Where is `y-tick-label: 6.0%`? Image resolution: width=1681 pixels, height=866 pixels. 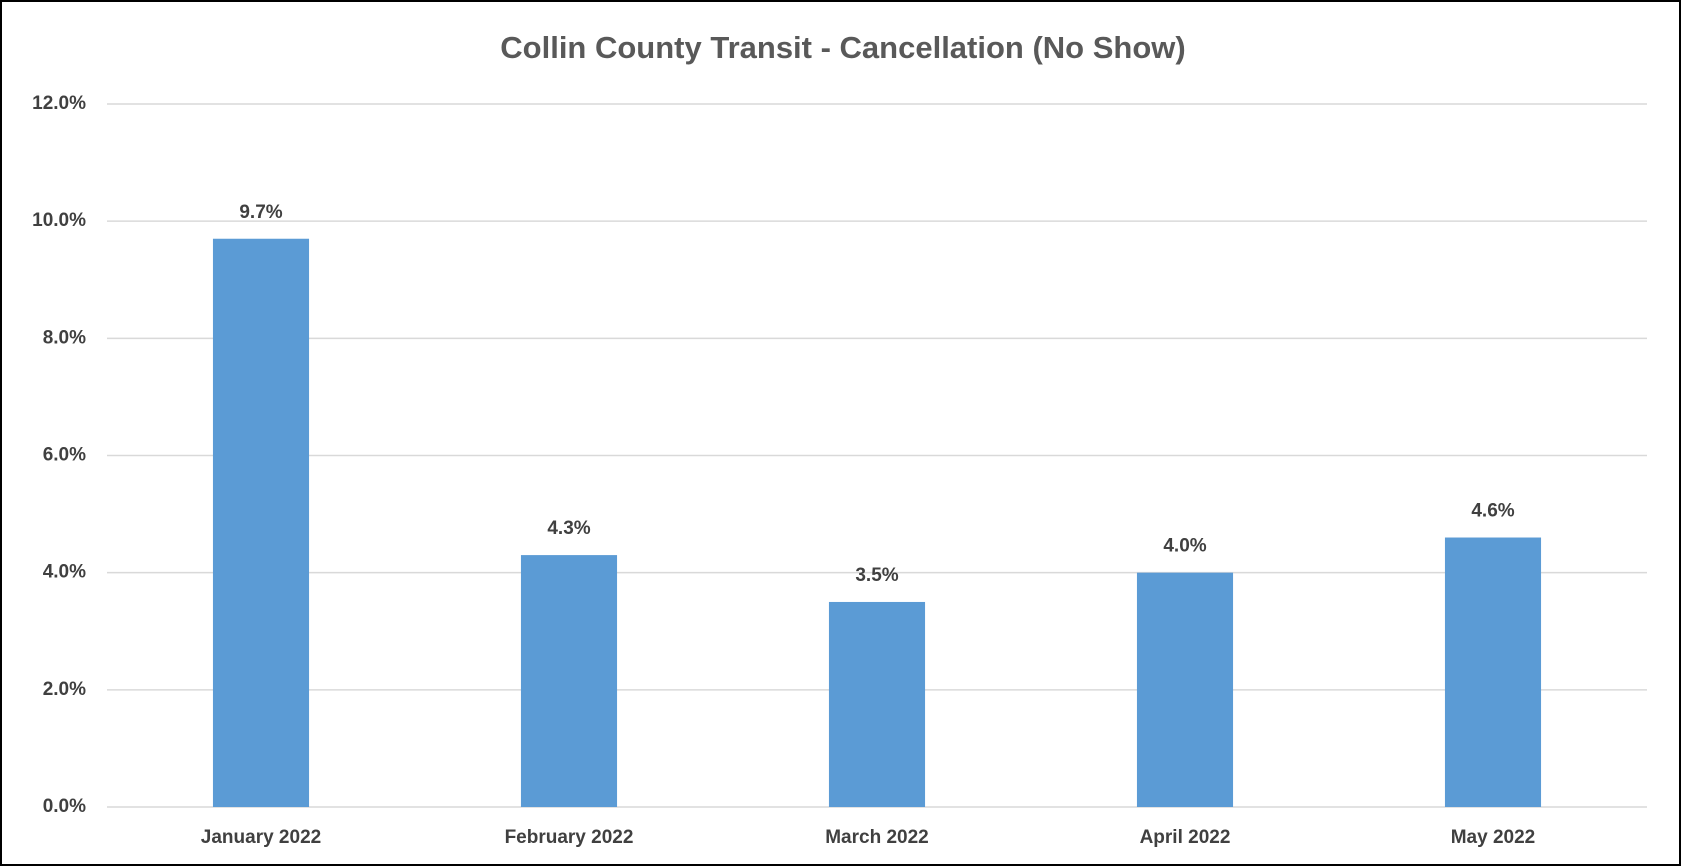 y-tick-label: 6.0% is located at coordinates (64, 455).